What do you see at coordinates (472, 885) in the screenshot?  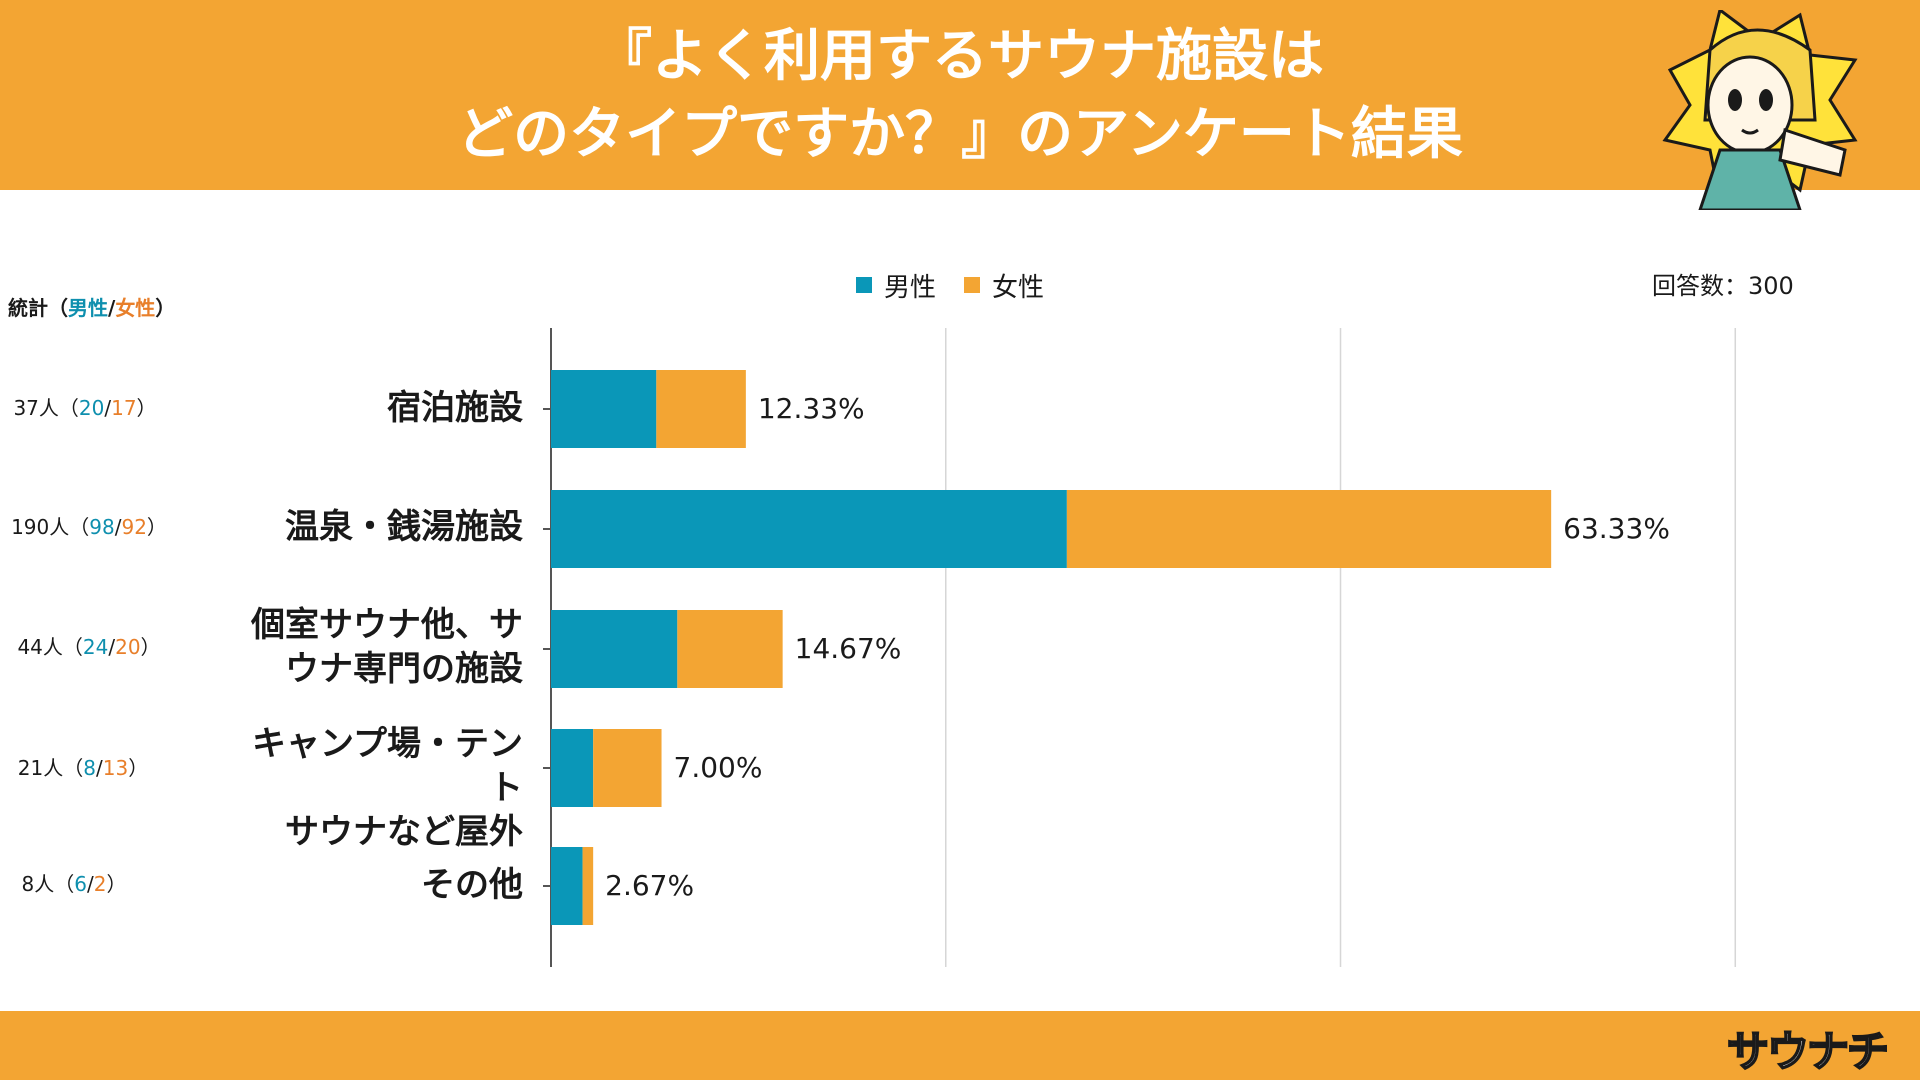 I see `category-label-line: その他` at bounding box center [472, 885].